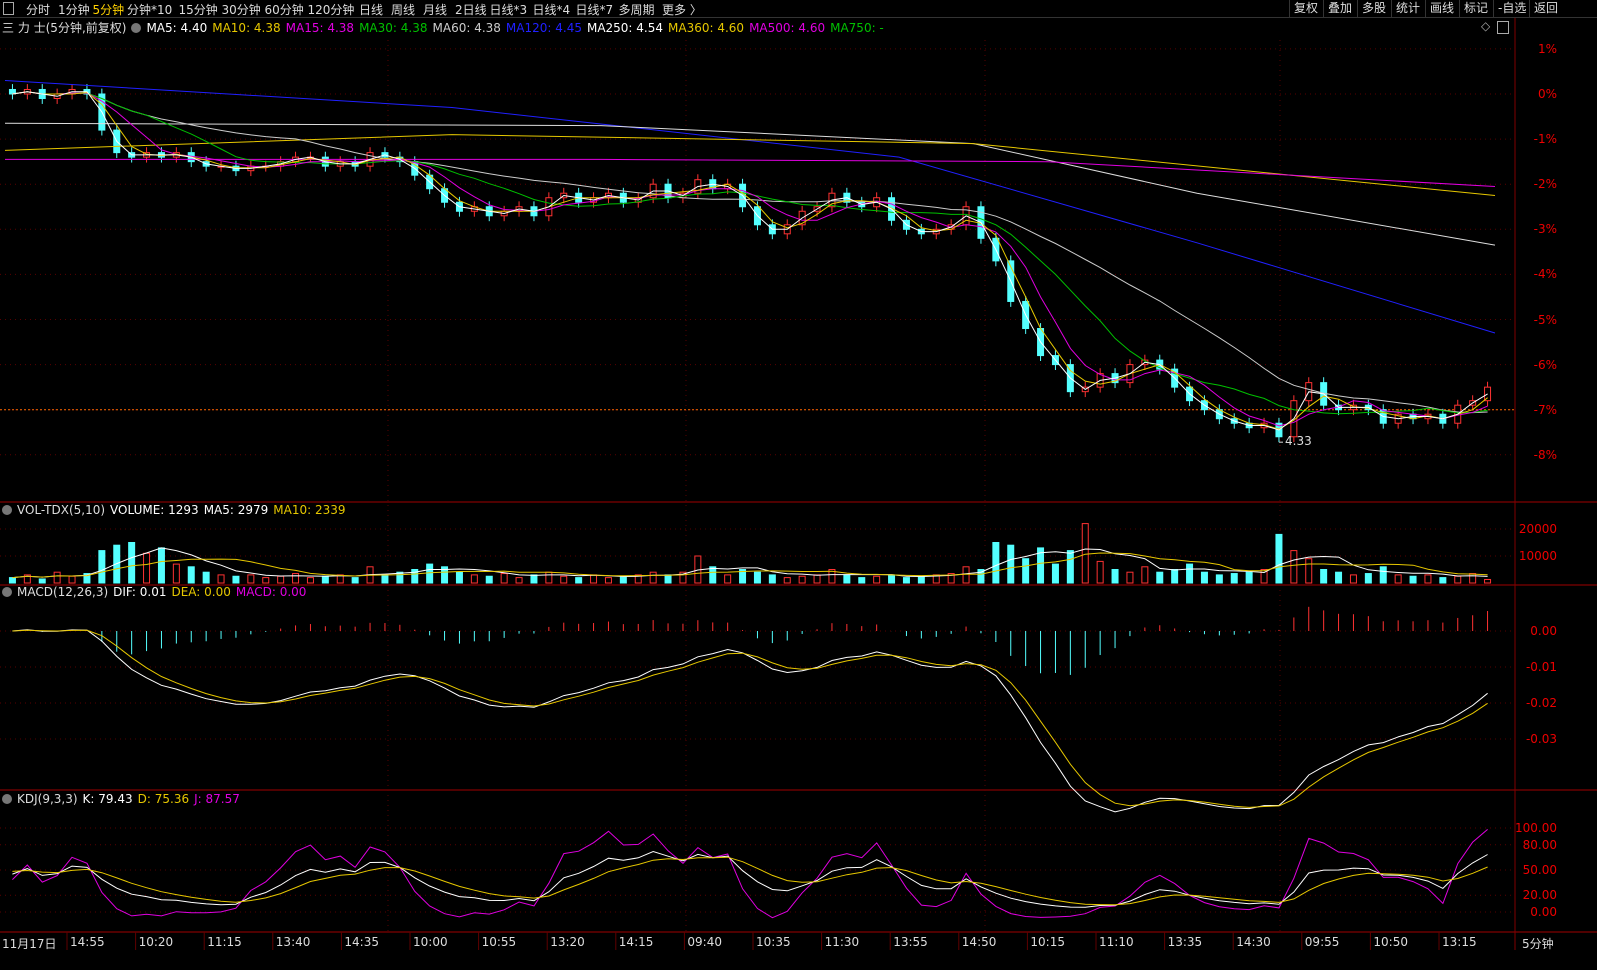  I want to click on tab-period-12: 日线*3, so click(508, 10).